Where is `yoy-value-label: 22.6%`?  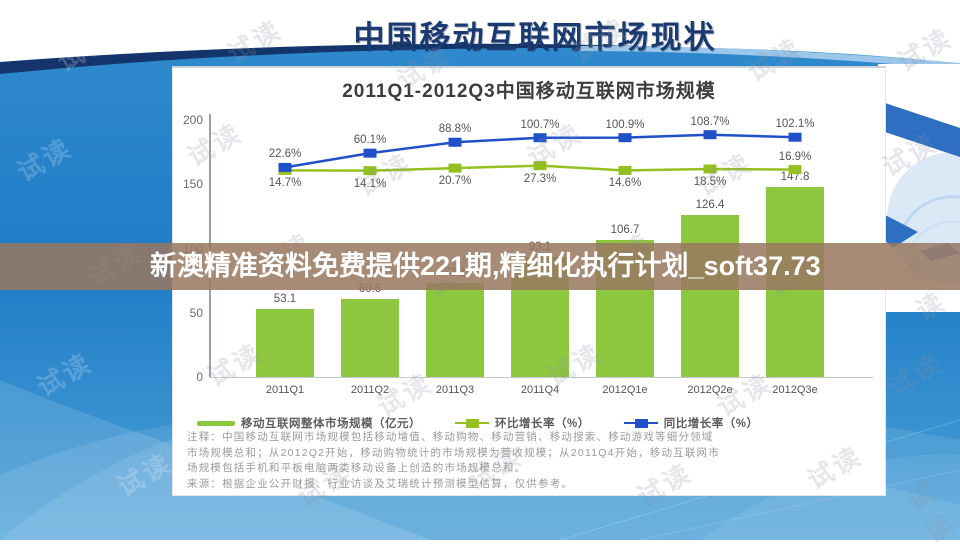 yoy-value-label: 22.6% is located at coordinates (285, 154).